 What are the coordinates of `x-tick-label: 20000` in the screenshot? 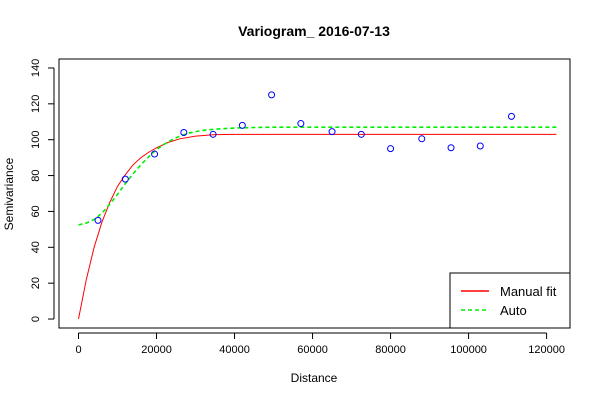 It's located at (156, 350).